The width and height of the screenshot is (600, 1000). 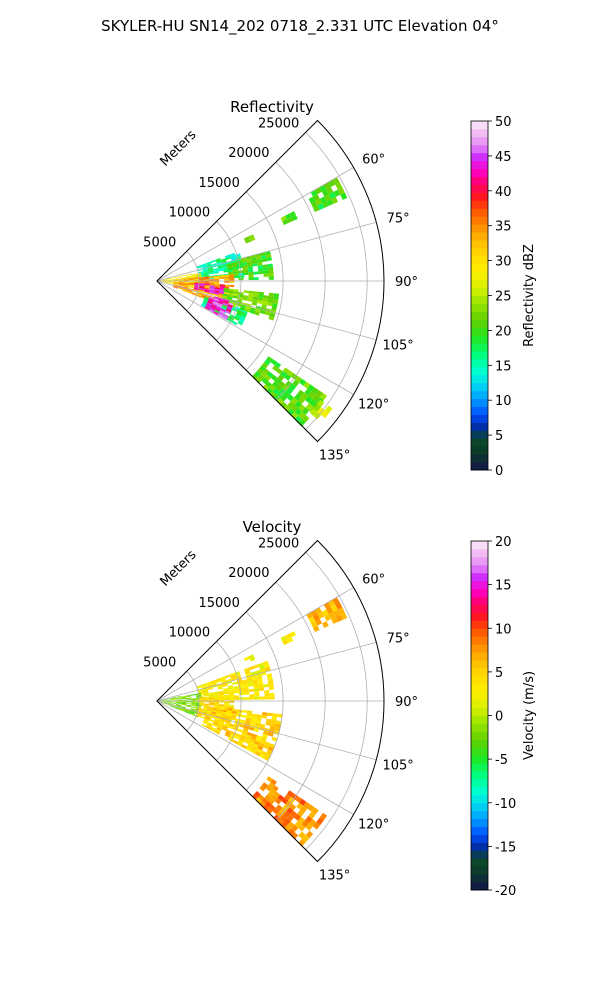 What do you see at coordinates (270, 701) in the screenshot?
I see `sector-frame` at bounding box center [270, 701].